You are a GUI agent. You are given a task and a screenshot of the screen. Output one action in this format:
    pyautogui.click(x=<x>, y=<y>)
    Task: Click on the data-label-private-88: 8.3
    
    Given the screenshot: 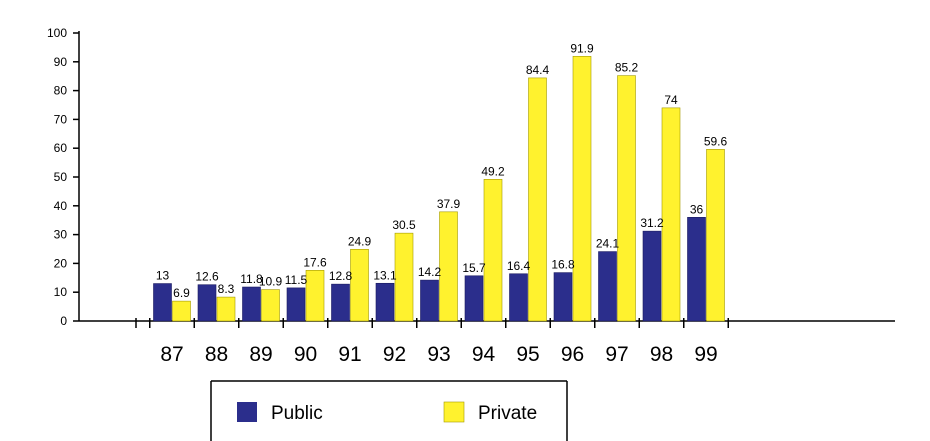 What is the action you would take?
    pyautogui.click(x=226, y=289)
    